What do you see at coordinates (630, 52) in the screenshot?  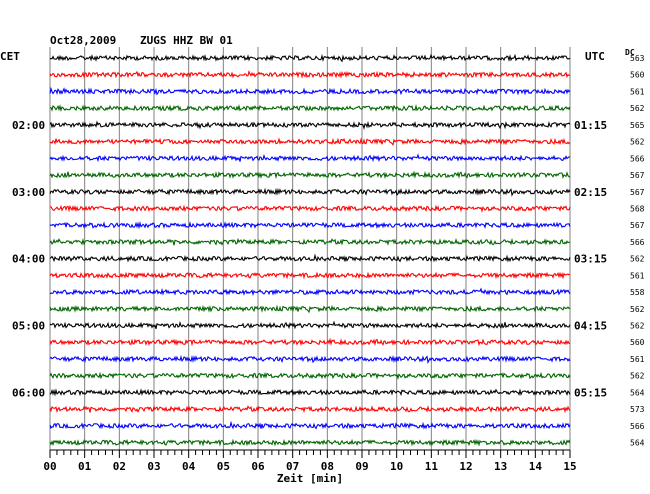 I see `dc-column-label: DC` at bounding box center [630, 52].